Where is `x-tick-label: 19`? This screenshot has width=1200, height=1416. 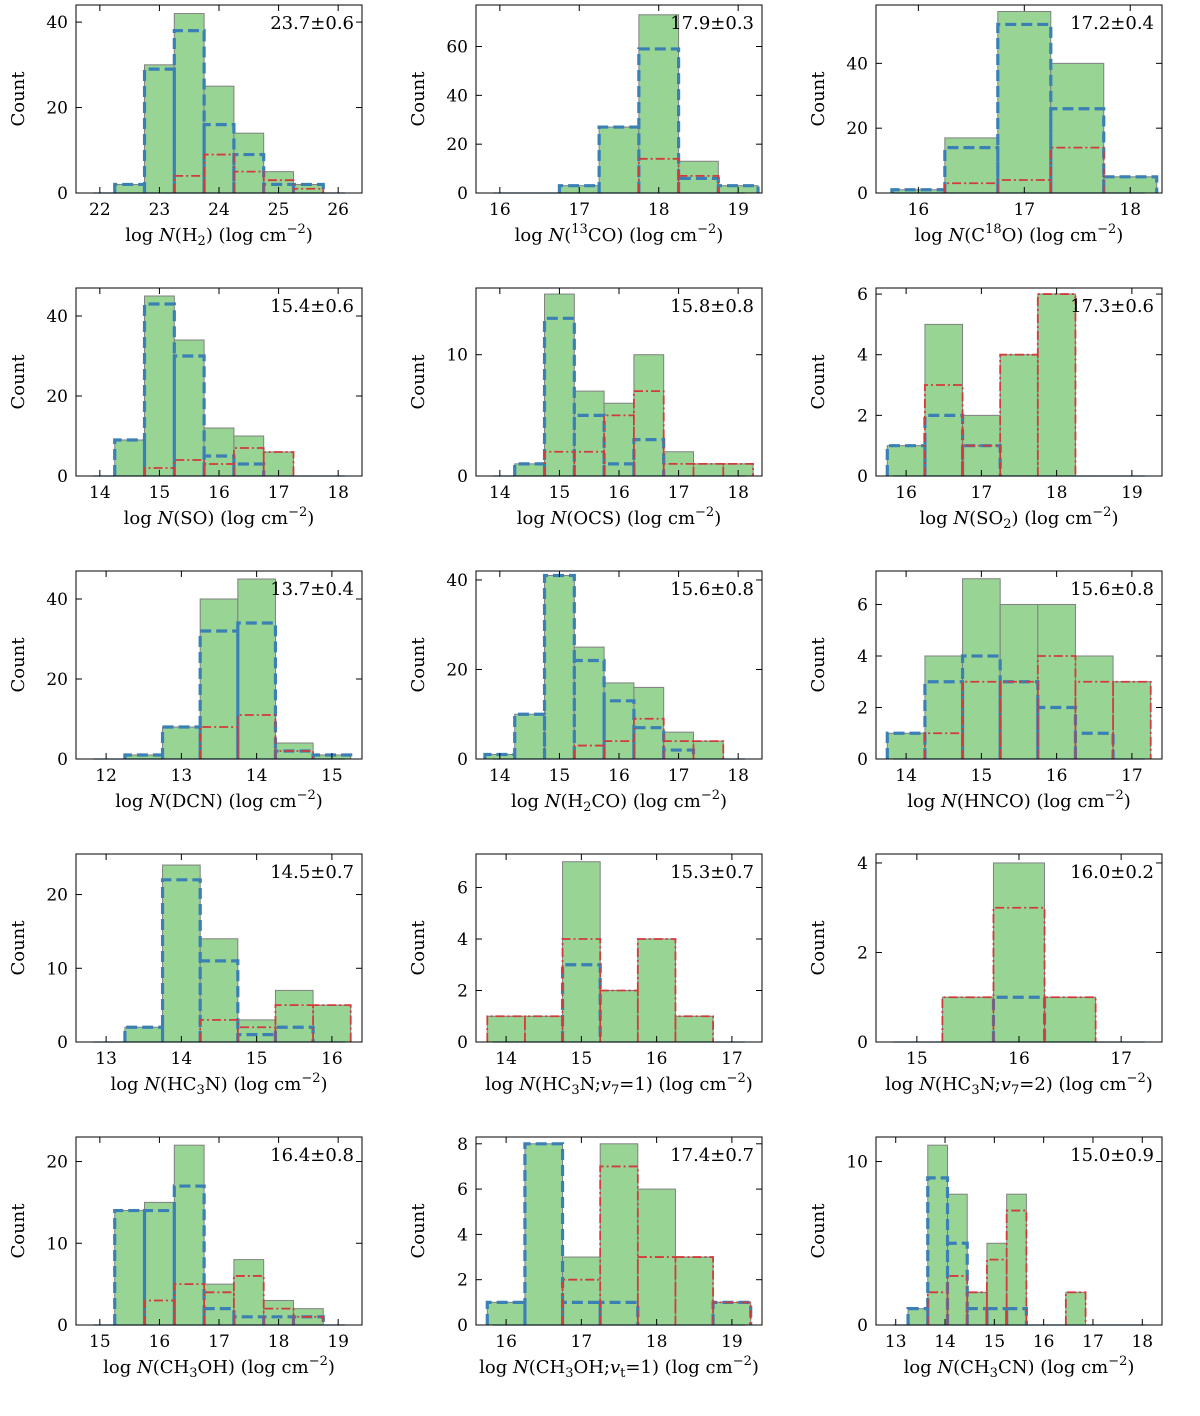 x-tick-label: 19 is located at coordinates (738, 210).